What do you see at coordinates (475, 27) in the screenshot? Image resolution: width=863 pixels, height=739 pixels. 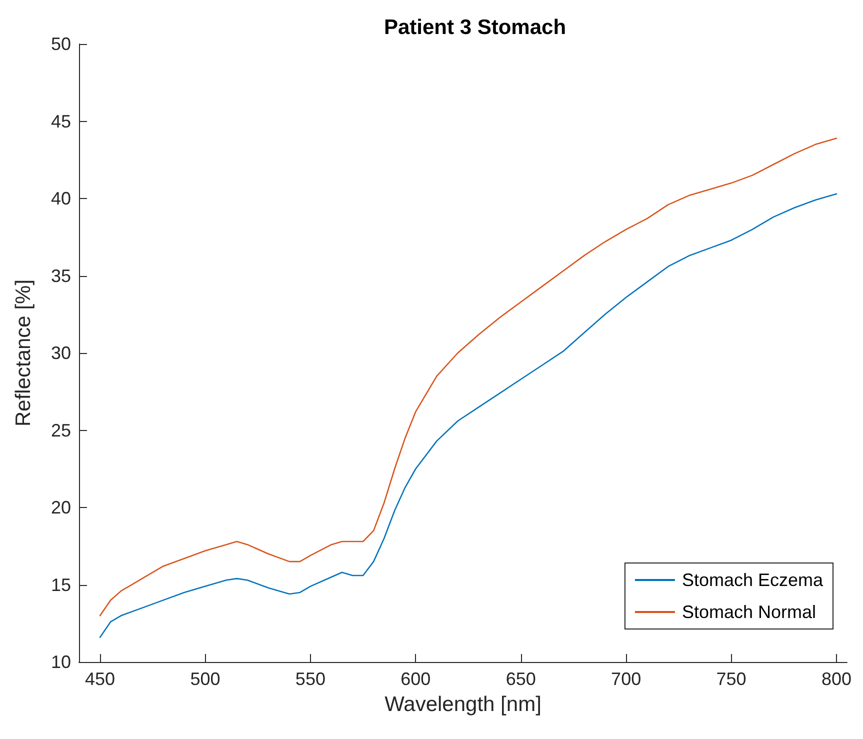 I see `chart-title: Patient 3 Stomach` at bounding box center [475, 27].